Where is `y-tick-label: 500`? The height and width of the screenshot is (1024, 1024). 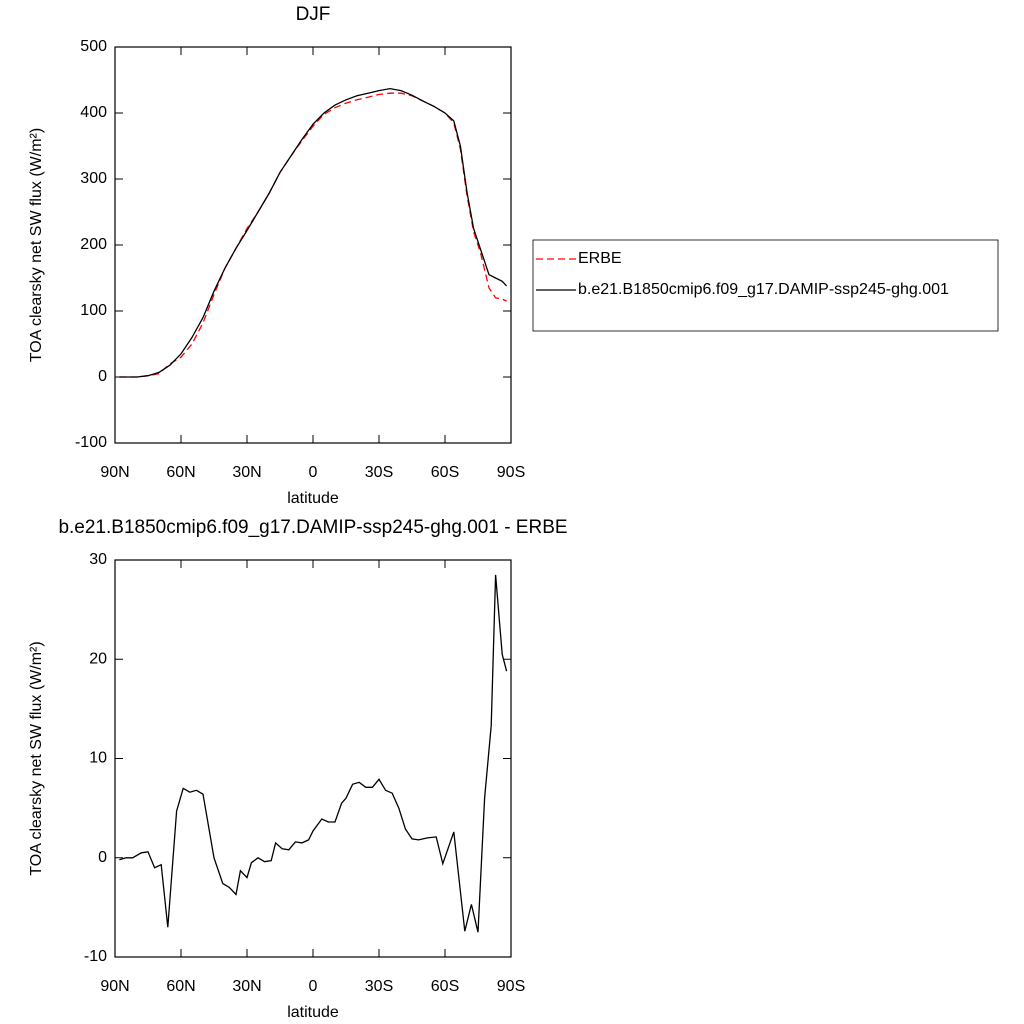 y-tick-label: 500 is located at coordinates (93, 46).